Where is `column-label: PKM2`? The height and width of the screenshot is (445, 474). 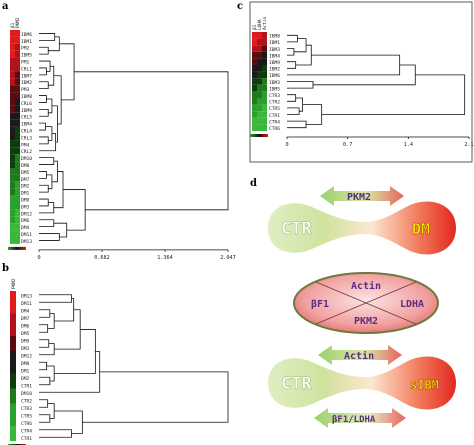 column-label: PKM2 is located at coordinates (18, 22).